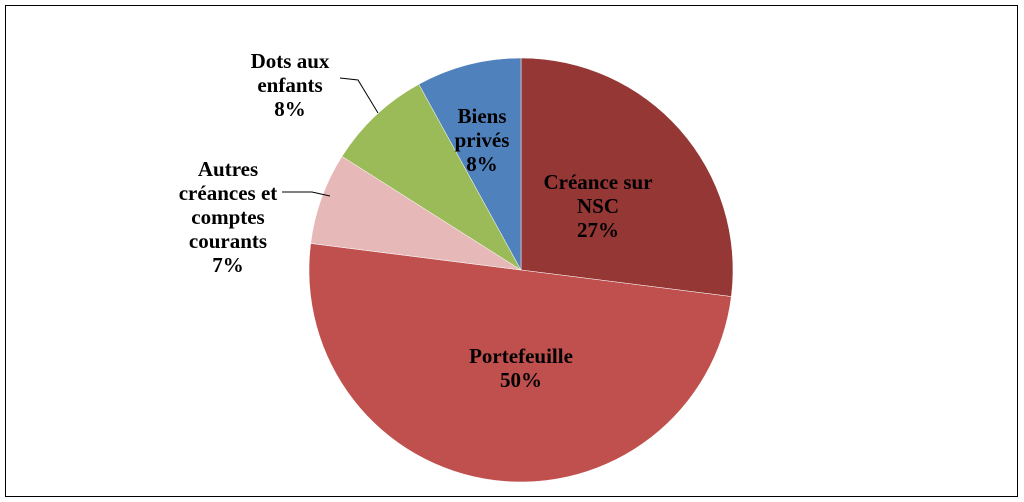 The width and height of the screenshot is (1024, 502). What do you see at coordinates (598, 230) in the screenshot?
I see `value-label: 27%` at bounding box center [598, 230].